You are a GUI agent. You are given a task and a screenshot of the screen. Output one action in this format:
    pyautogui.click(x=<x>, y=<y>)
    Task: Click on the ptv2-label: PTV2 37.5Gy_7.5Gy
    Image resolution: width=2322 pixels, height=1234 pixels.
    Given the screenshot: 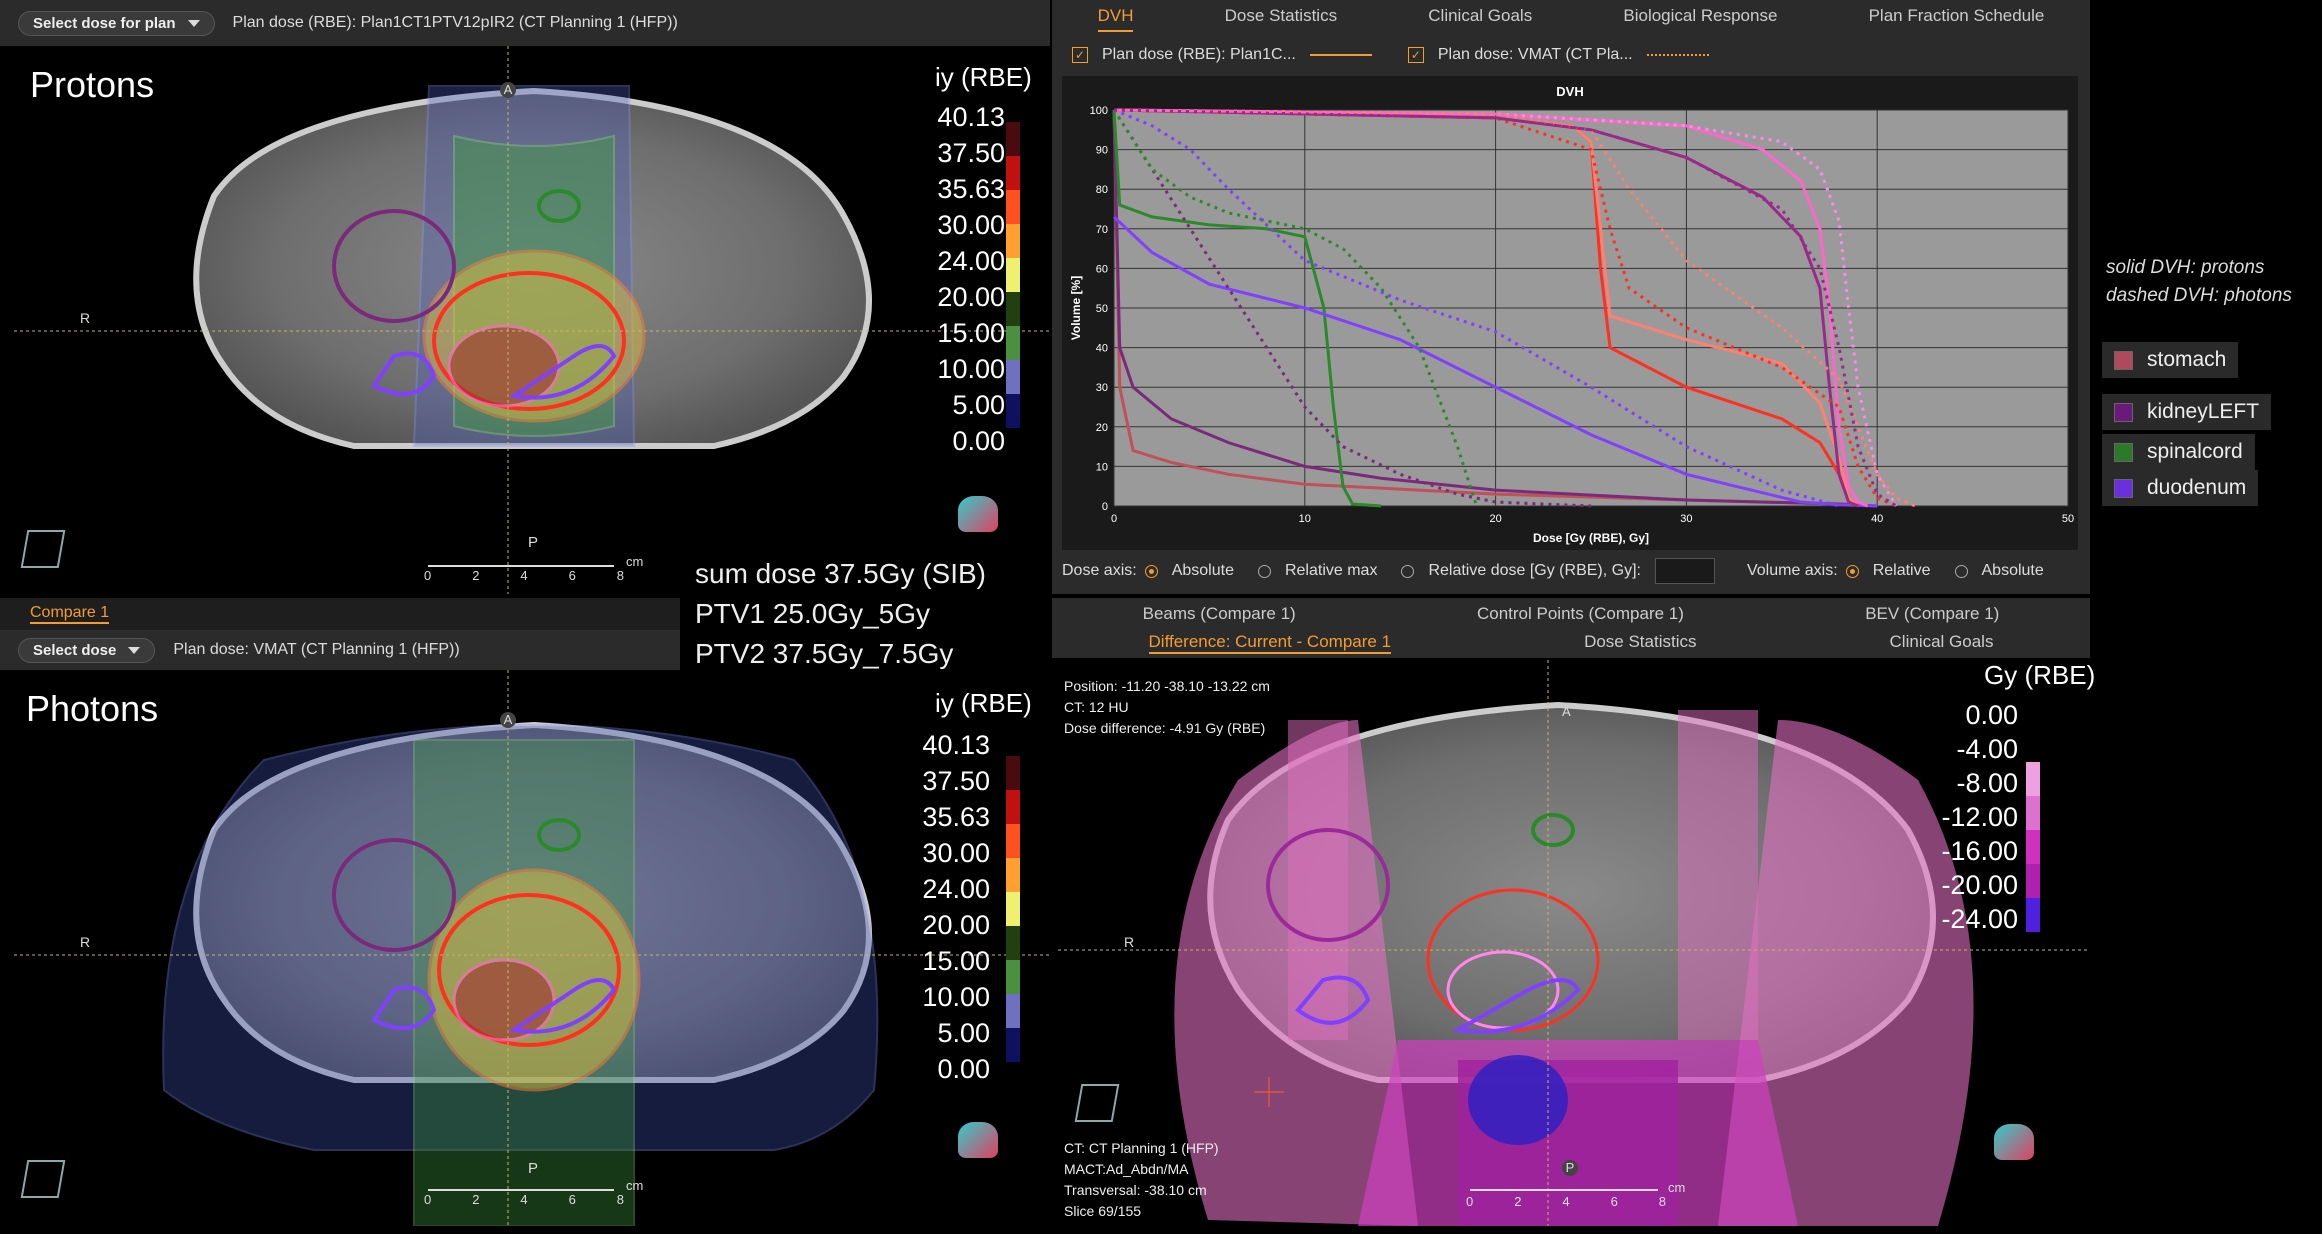 What is the action you would take?
    pyautogui.click(x=824, y=653)
    